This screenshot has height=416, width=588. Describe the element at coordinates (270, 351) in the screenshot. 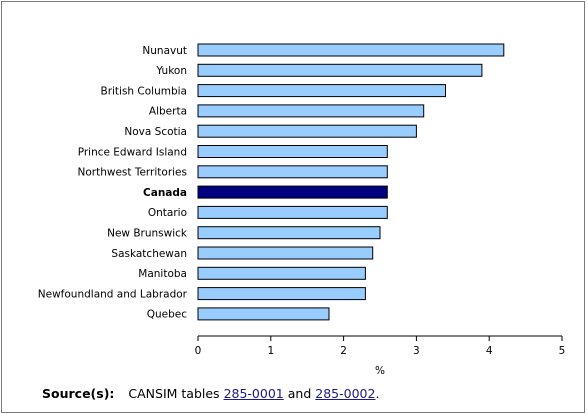

I see `x-tick-label-1: 1` at that location.